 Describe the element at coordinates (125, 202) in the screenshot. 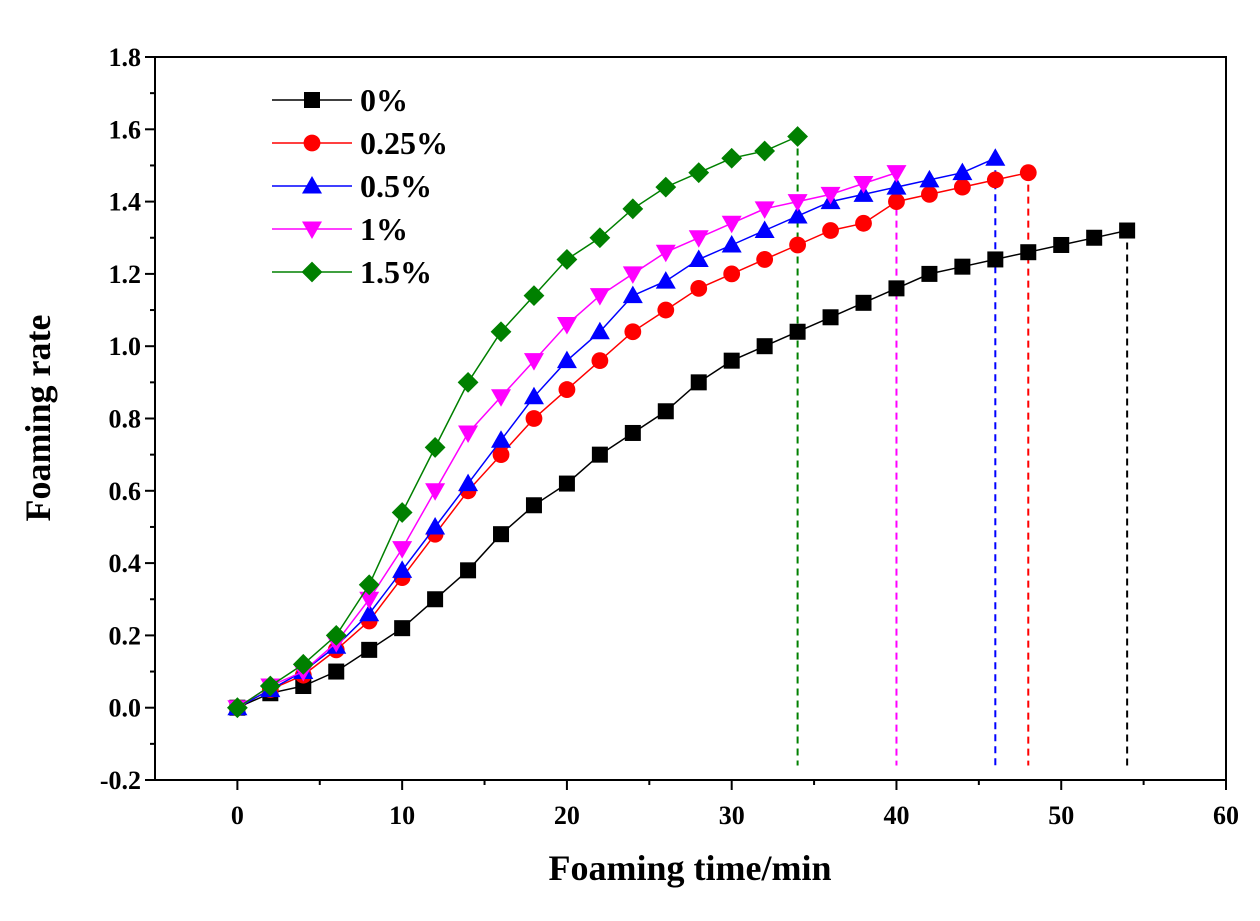

I see `y-tick-label: 1.4` at that location.